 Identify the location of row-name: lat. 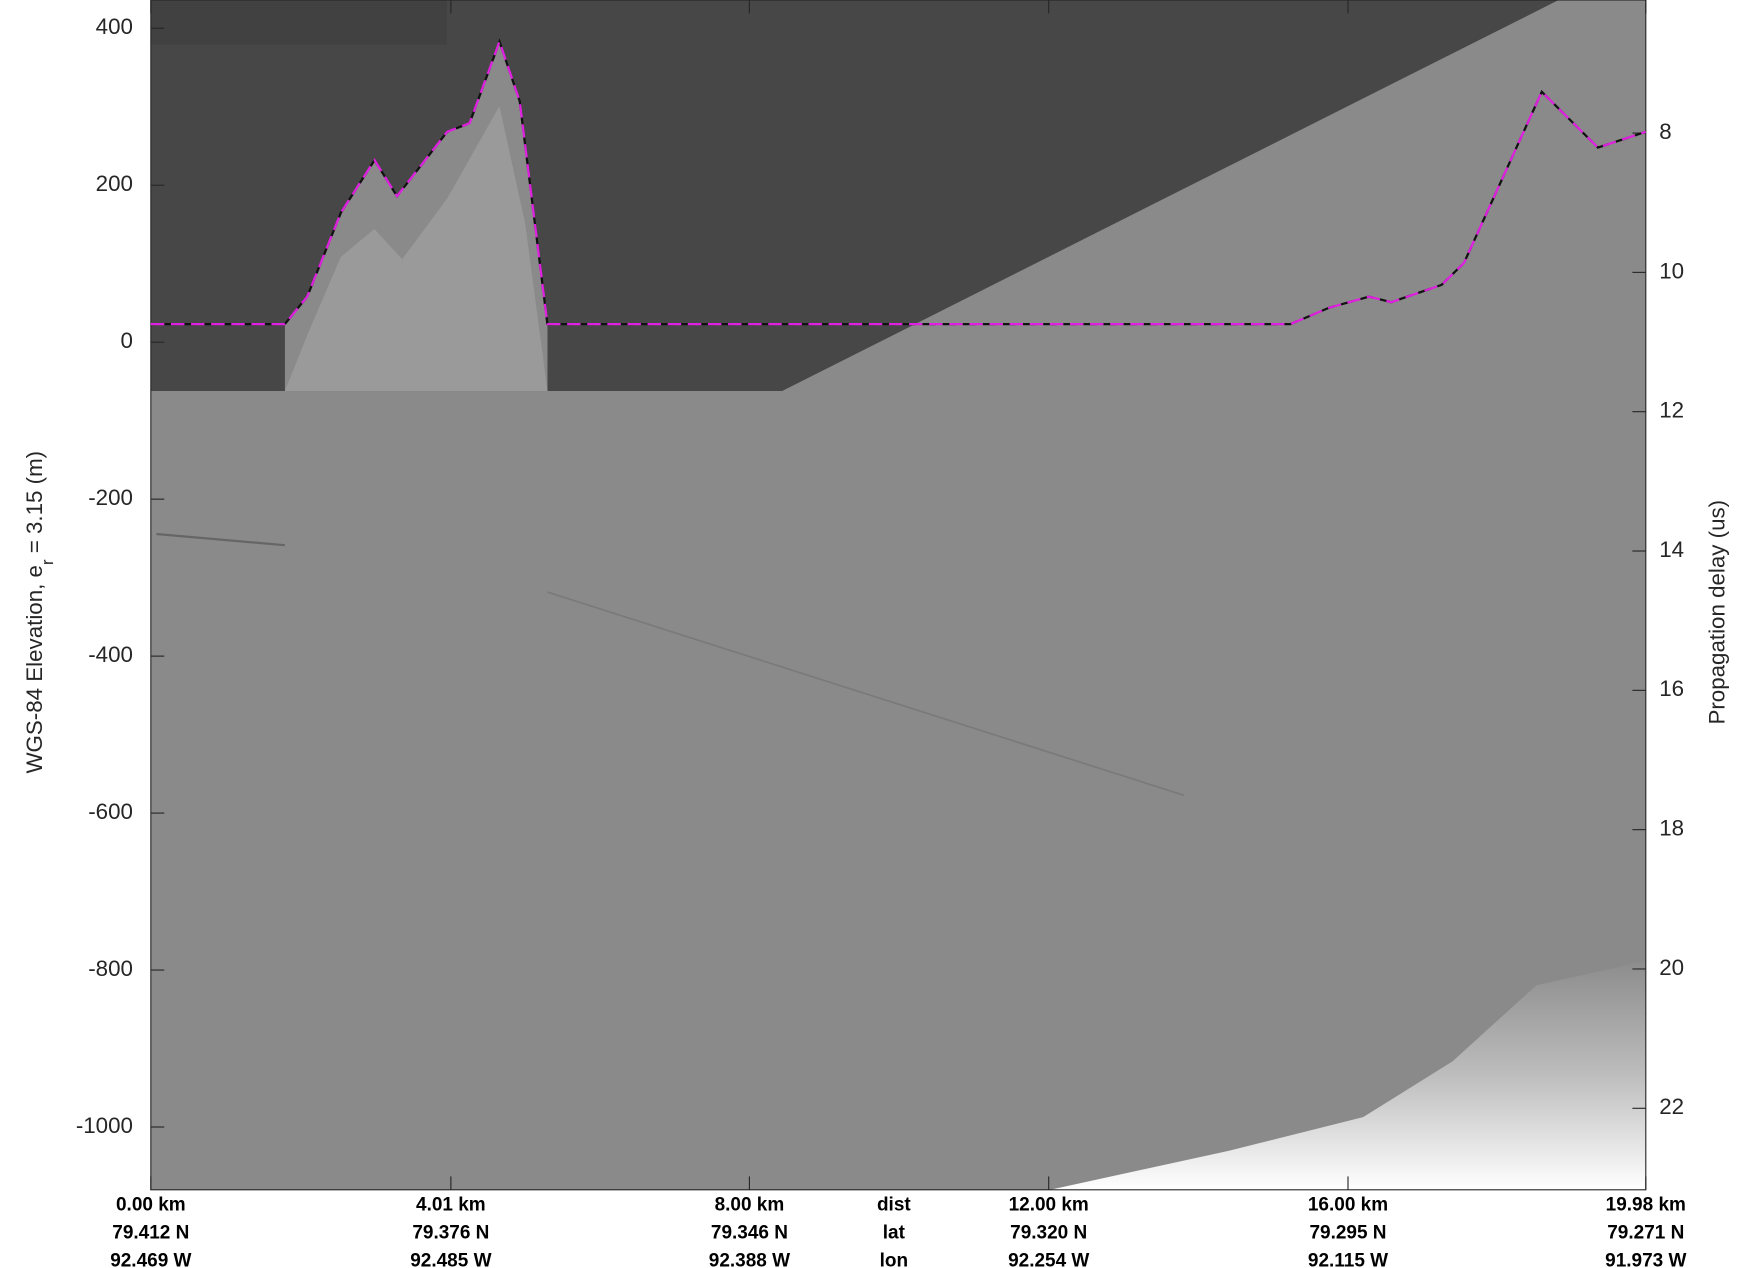
(894, 1232).